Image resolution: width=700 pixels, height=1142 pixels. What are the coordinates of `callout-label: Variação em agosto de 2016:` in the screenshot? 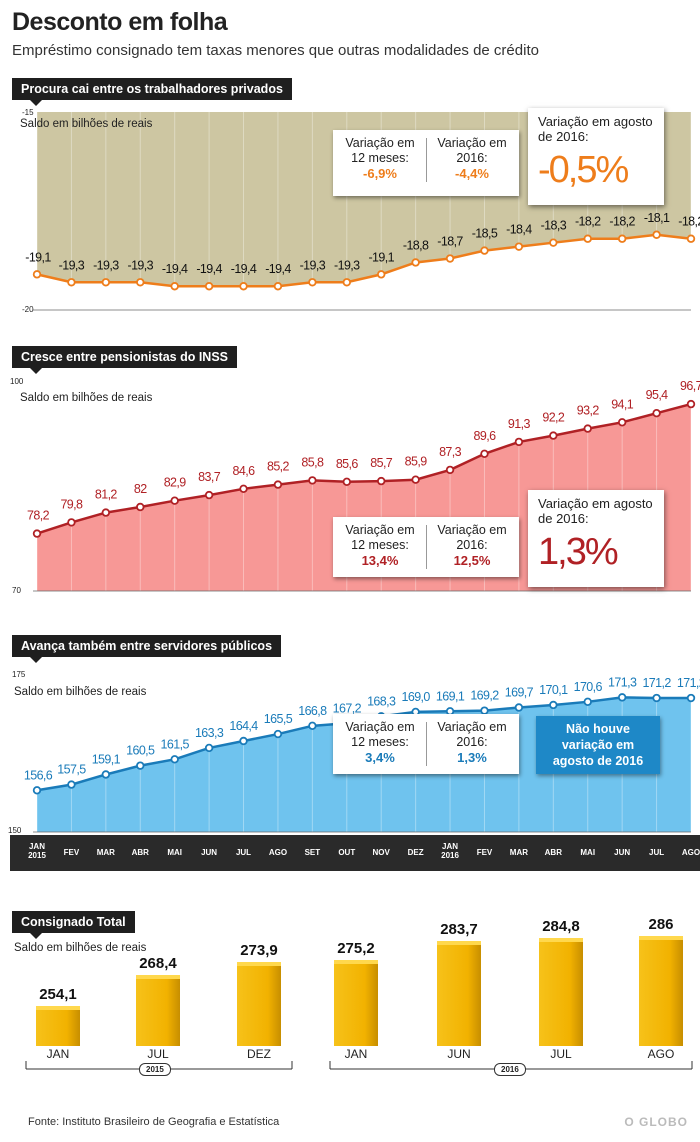 It's located at (595, 511).